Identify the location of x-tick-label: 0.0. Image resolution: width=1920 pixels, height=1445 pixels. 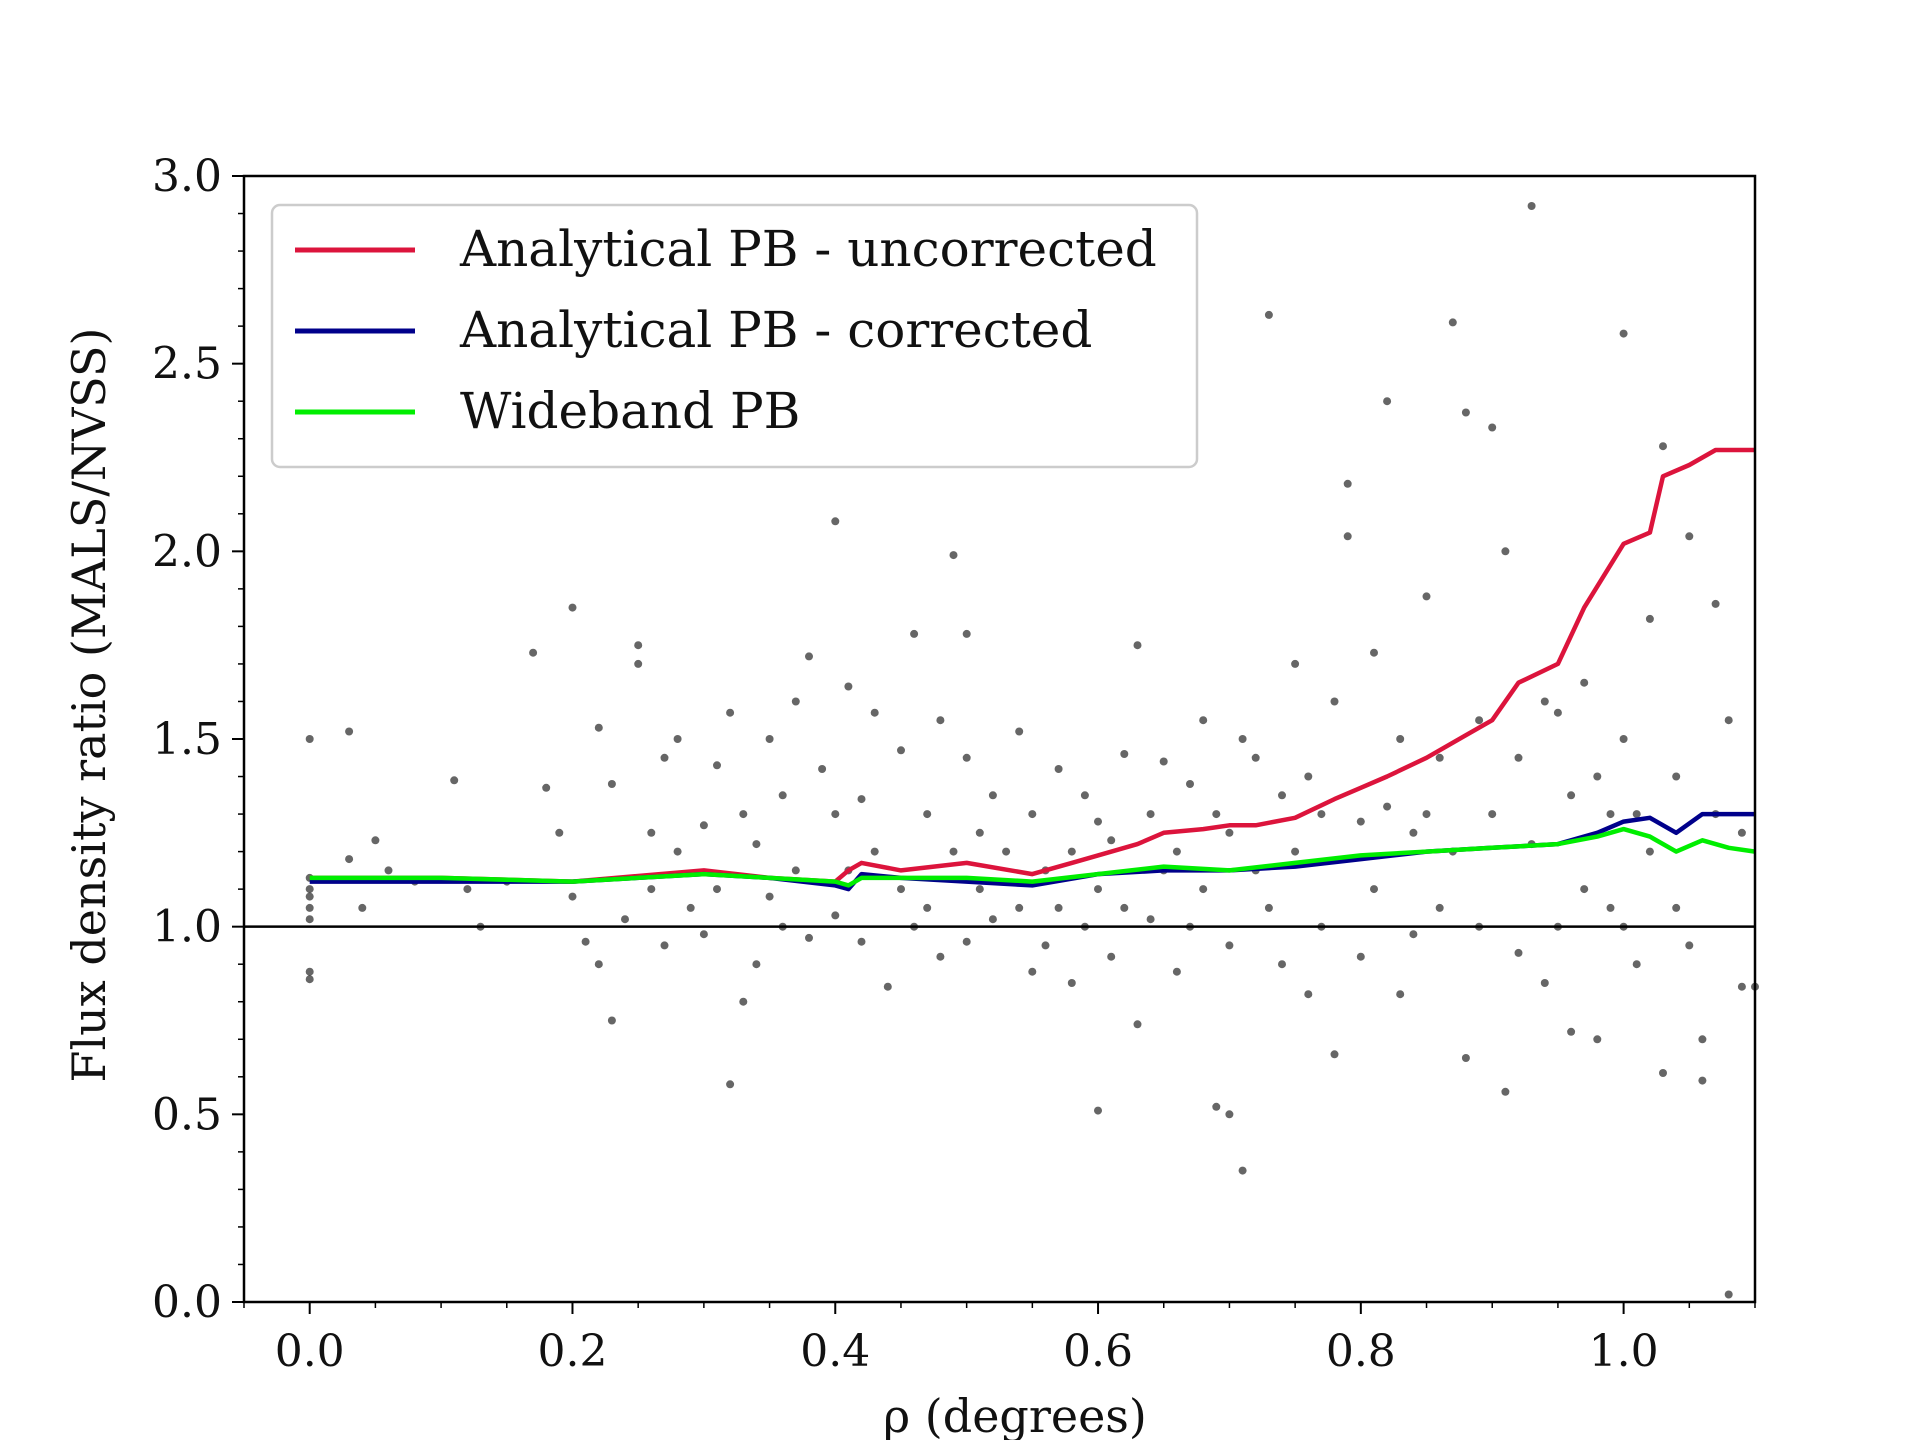
(310, 1351).